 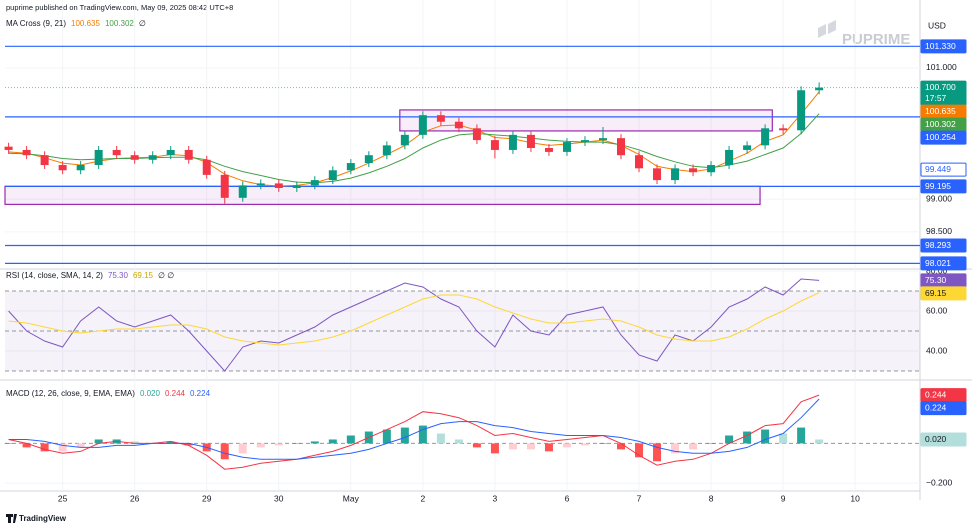 I want to click on price-label: 0.020, so click(x=936, y=439).